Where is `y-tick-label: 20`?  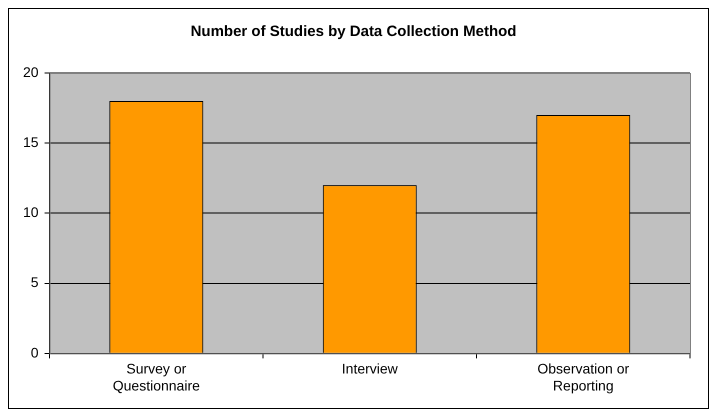 y-tick-label: 20 is located at coordinates (30, 72).